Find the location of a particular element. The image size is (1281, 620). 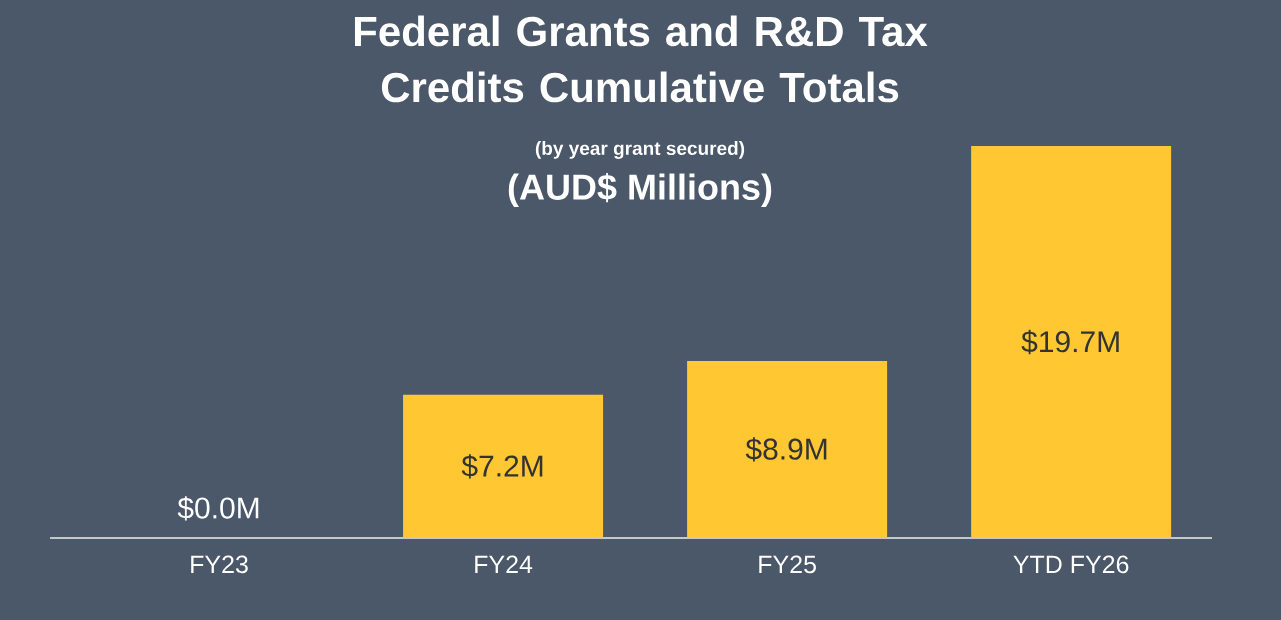

chart-title: Federal Grants and R&D Tax Credits Cumulative Totals is located at coordinates (641, 59).